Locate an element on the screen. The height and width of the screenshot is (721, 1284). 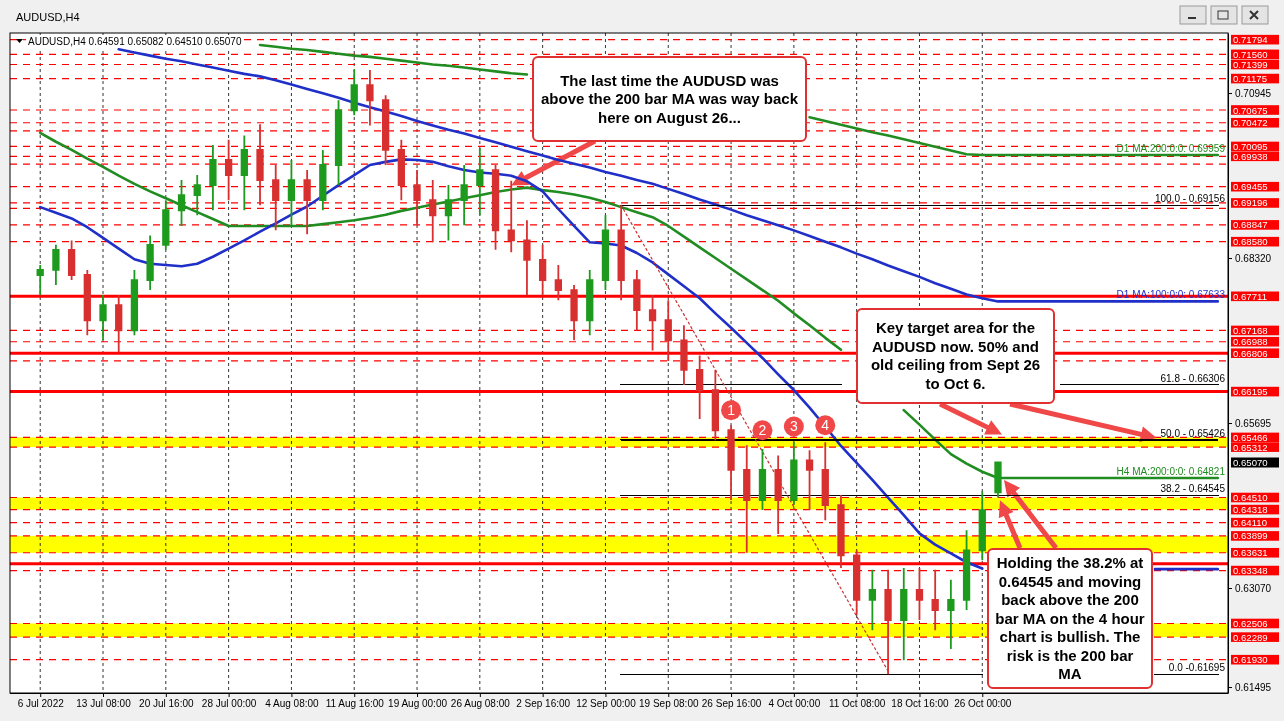
numbered-badge: 4 is located at coordinates (825, 425).